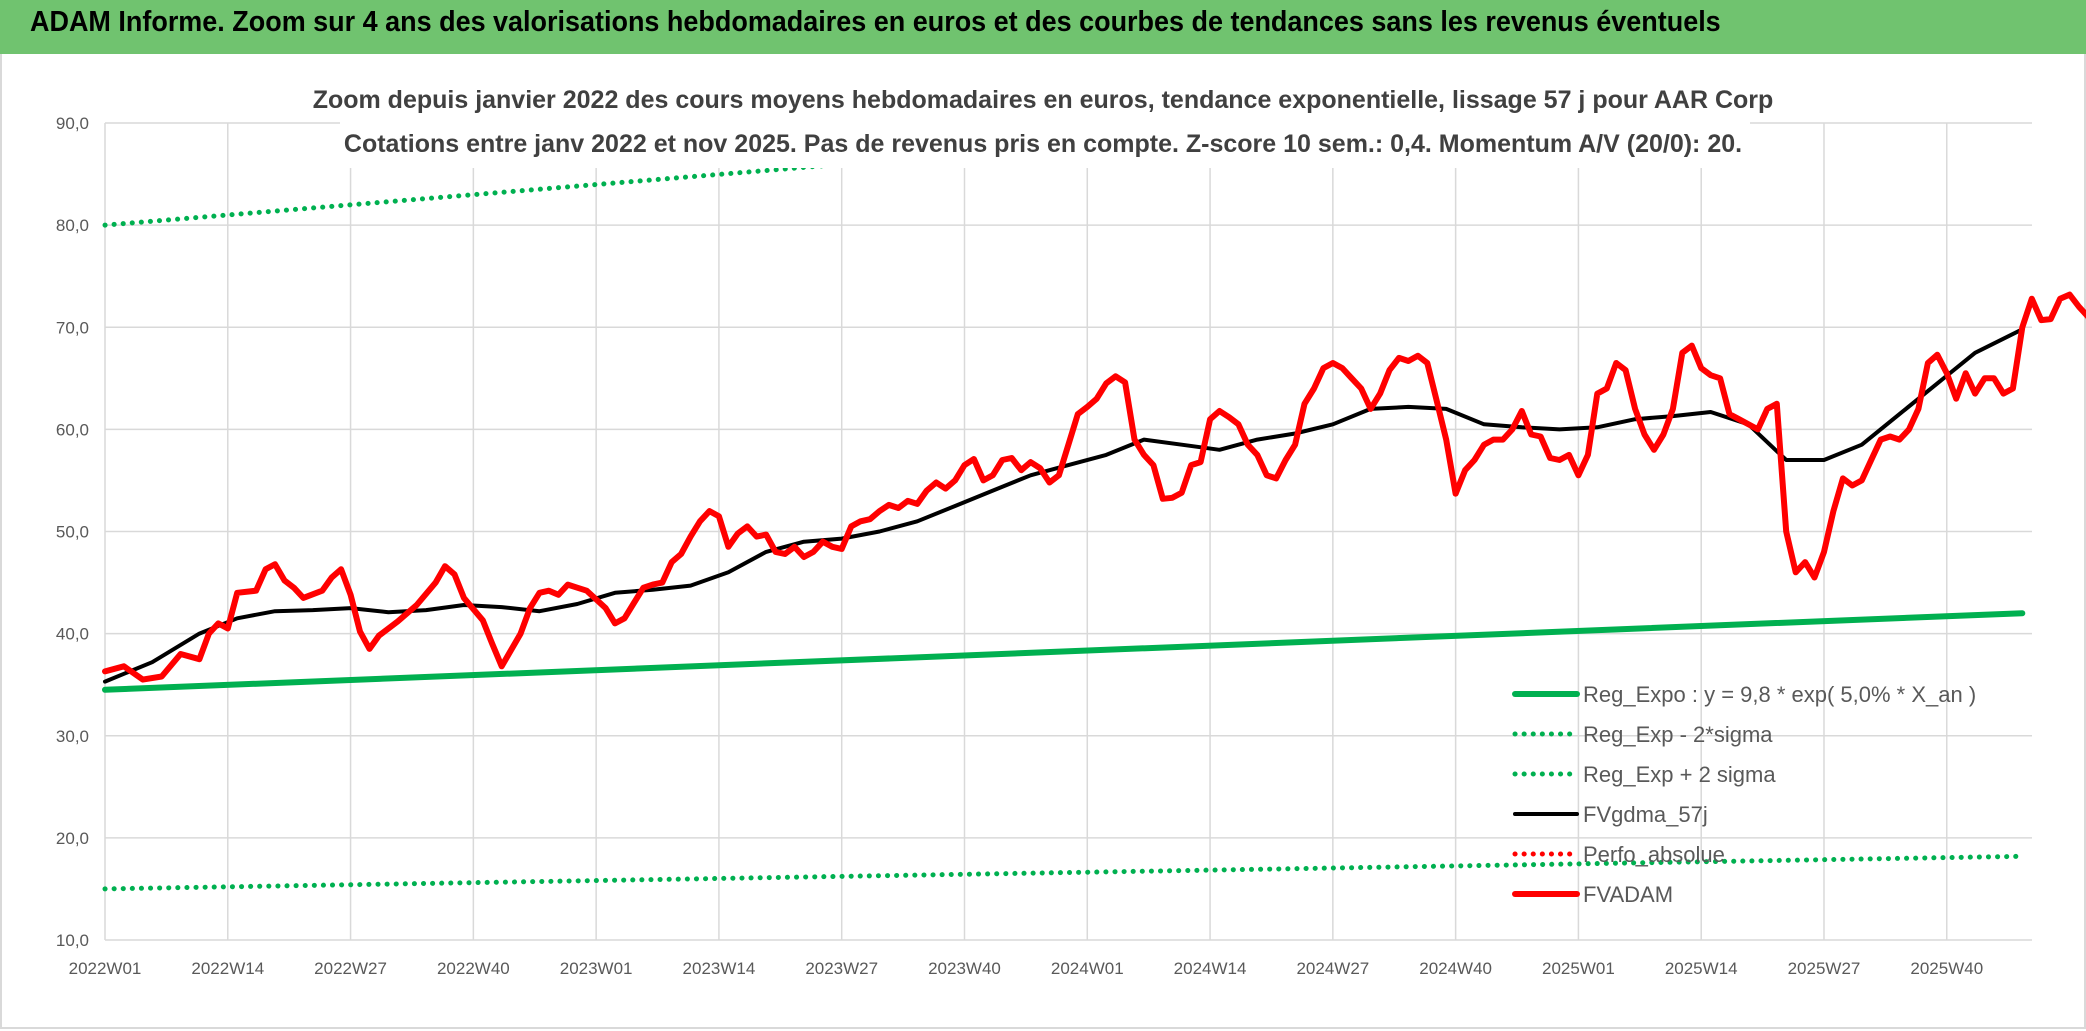 This screenshot has height=1031, width=2086. What do you see at coordinates (964, 968) in the screenshot?
I see `x-tick-label: 2023W40` at bounding box center [964, 968].